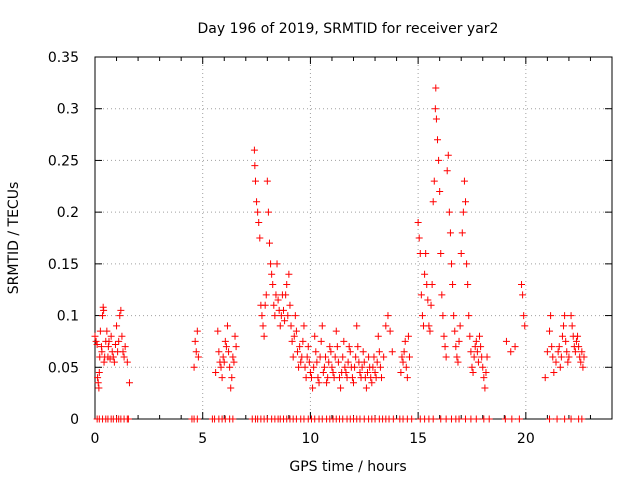  I want to click on y-tick-label: 0.2, so click(68, 213).